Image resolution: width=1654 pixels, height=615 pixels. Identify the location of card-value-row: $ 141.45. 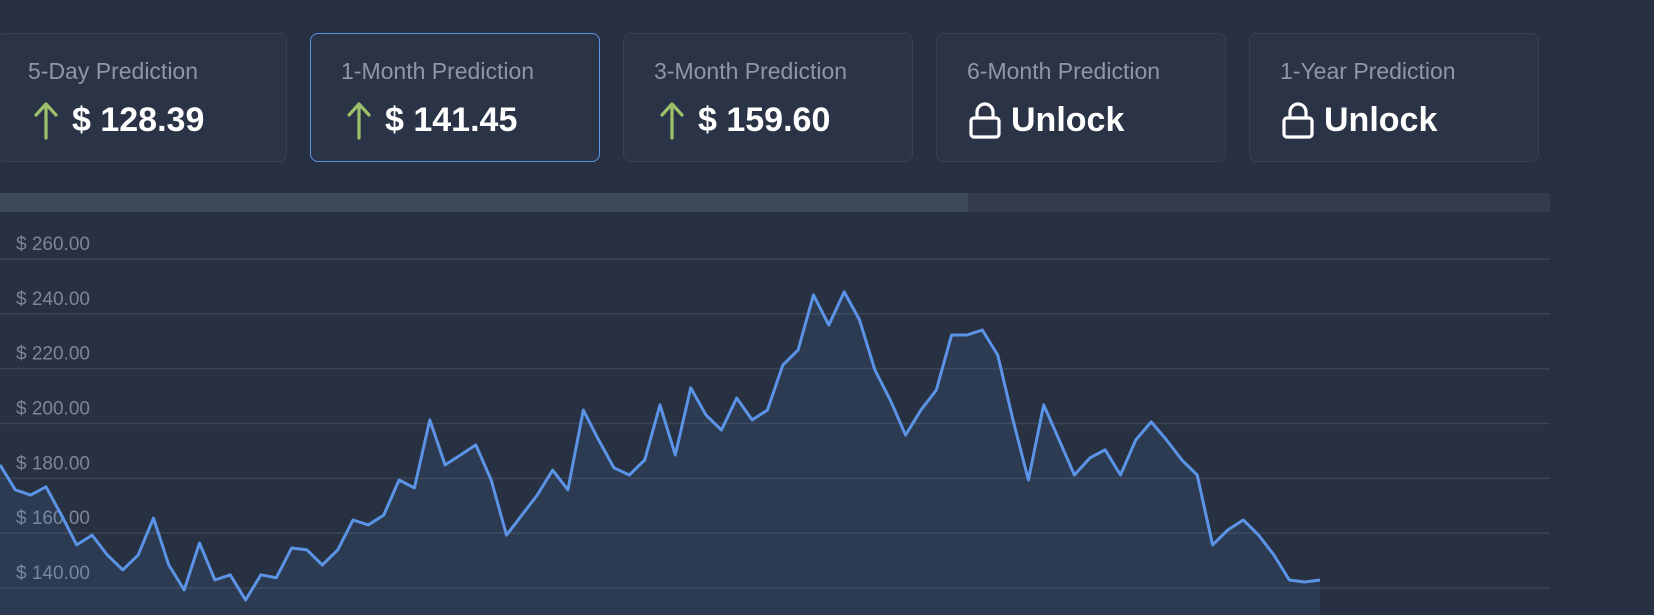
(429, 120).